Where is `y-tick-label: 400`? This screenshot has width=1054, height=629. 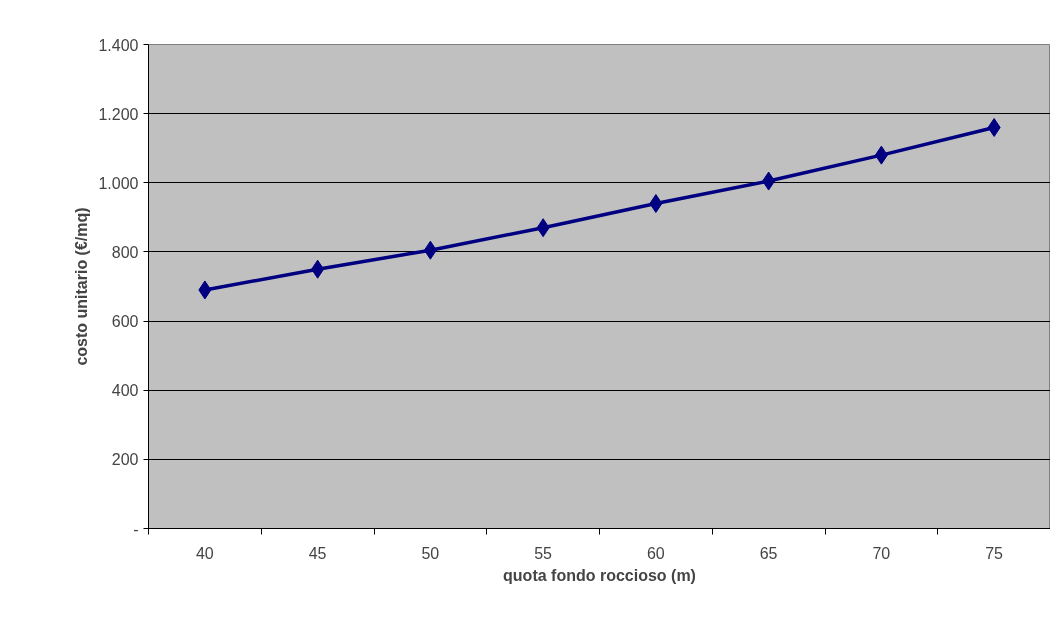
y-tick-label: 400 is located at coordinates (125, 391).